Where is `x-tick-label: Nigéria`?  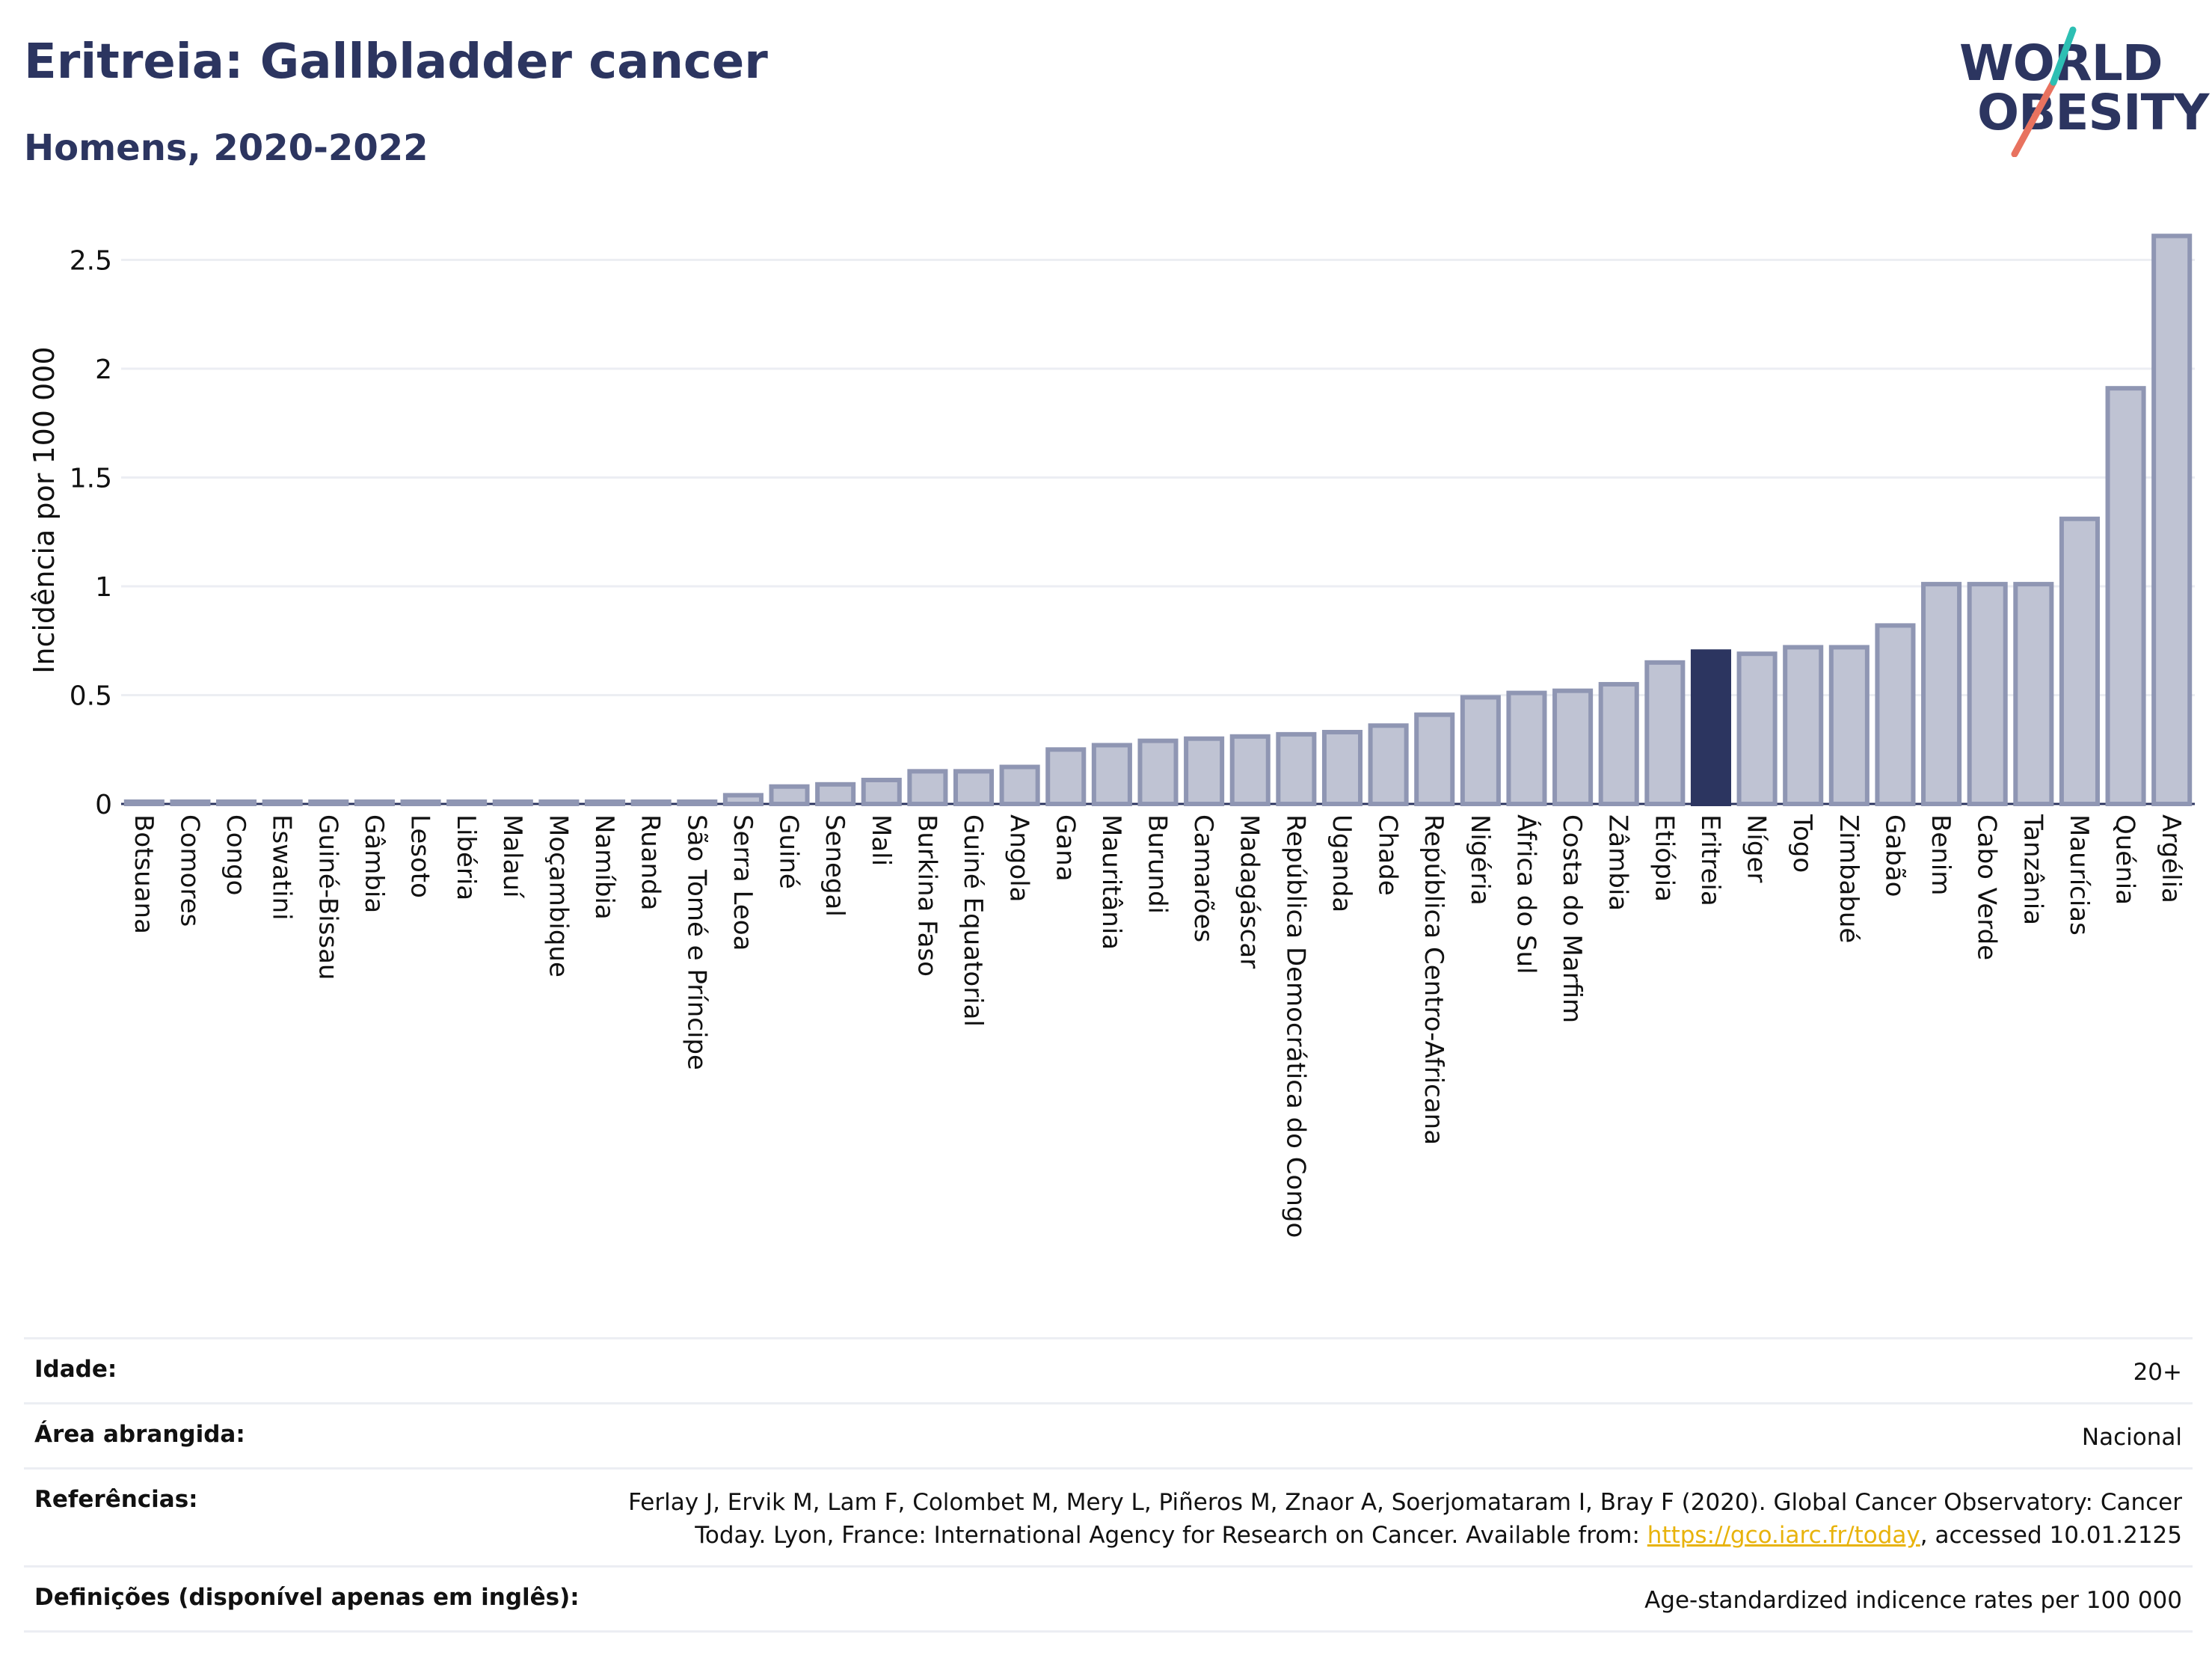
x-tick-label: Nigéria is located at coordinates (1480, 860).